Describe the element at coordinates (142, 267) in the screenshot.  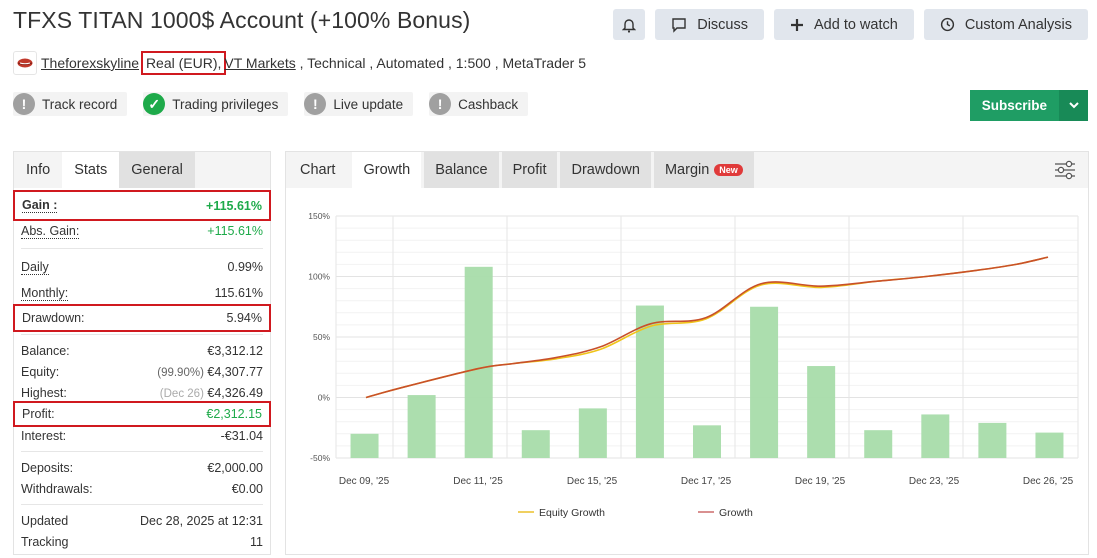
I see `daily-row: Daily 0.99%` at that location.